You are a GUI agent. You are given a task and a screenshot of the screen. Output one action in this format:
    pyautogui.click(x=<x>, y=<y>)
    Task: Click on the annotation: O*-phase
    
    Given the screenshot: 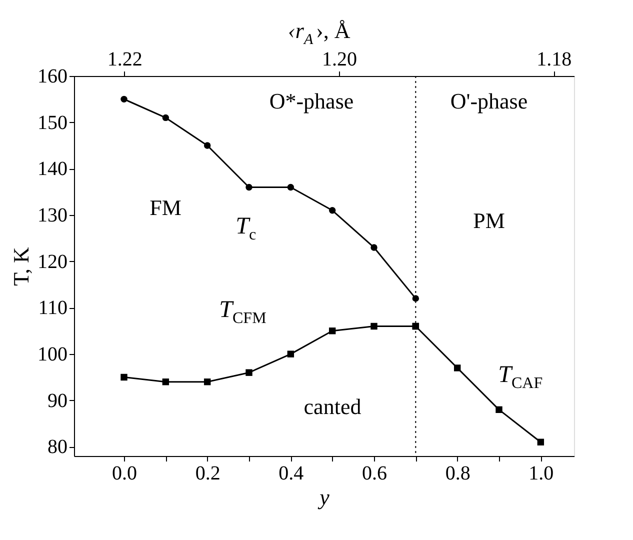 What is the action you would take?
    pyautogui.click(x=311, y=101)
    